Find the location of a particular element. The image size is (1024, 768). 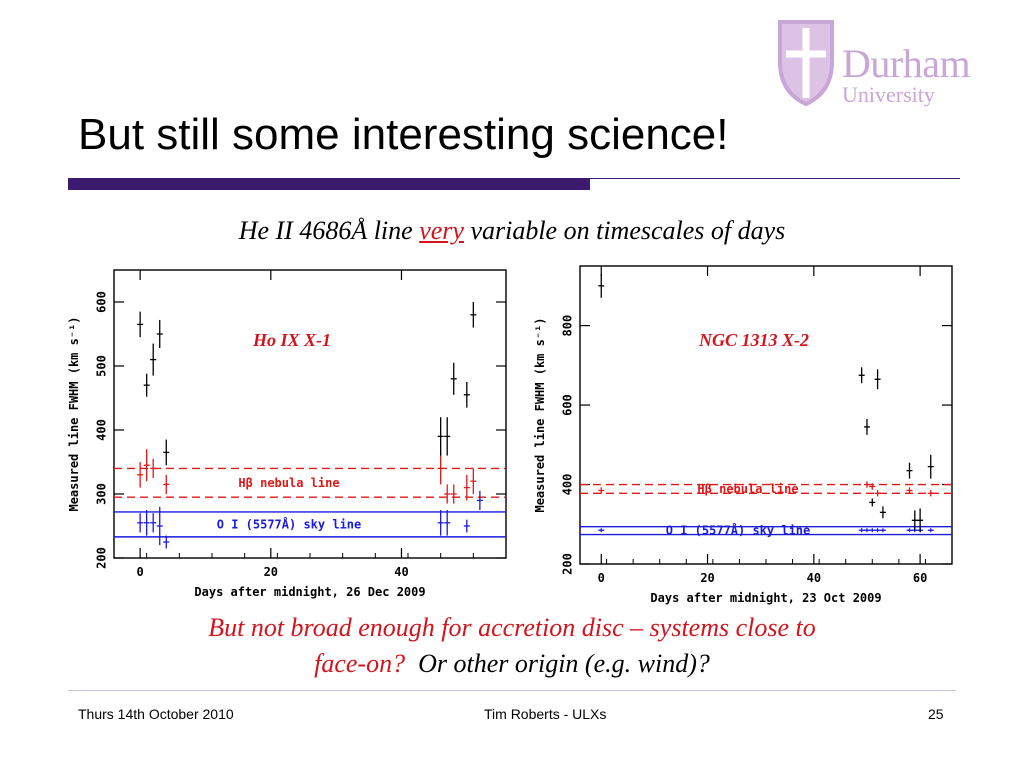

subtitle-post: variable on timescales of days is located at coordinates (624, 230).